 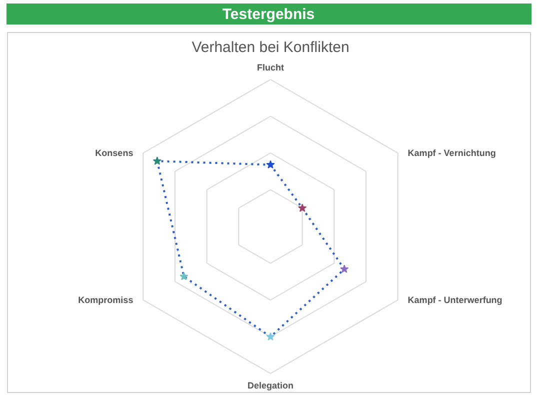 I want to click on chart-subtitle: Verhalten bei Konflikten, so click(x=271, y=47).